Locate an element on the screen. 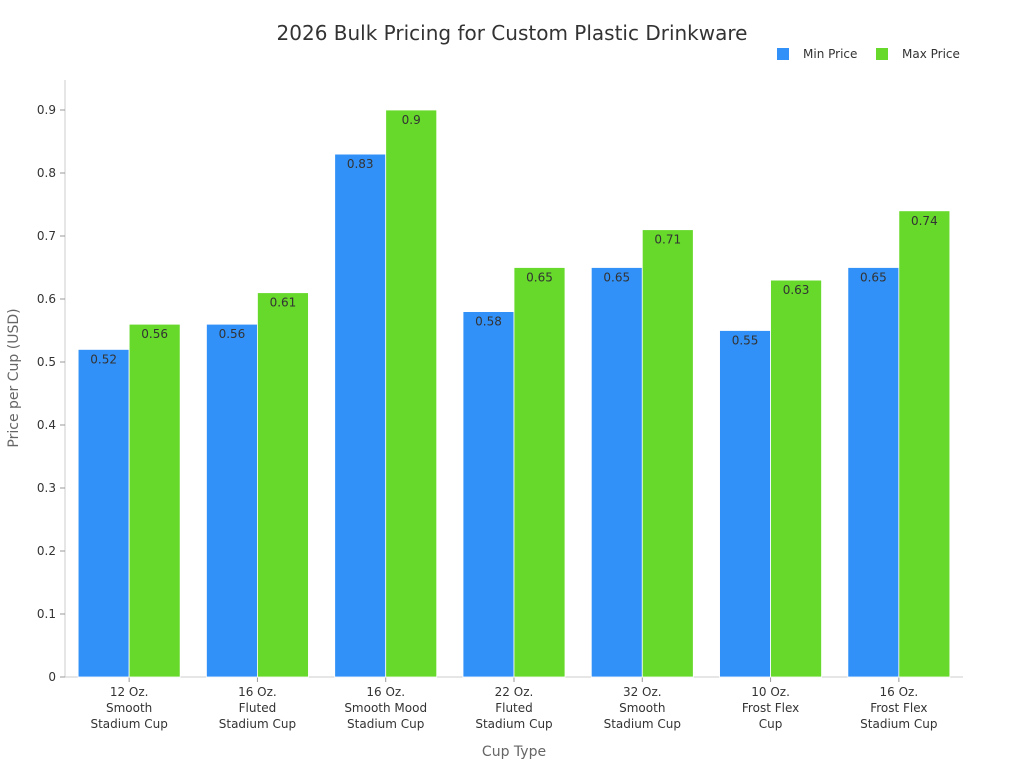 The height and width of the screenshot is (768, 1024). y-tick-label: 0.5 is located at coordinates (46, 362).